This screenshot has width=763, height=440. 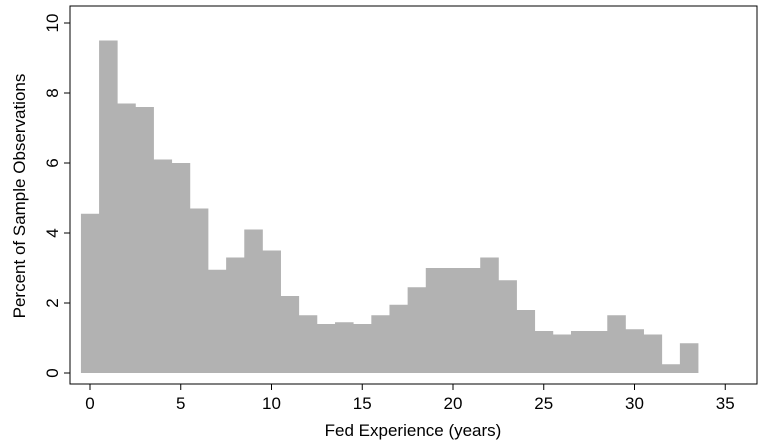 What do you see at coordinates (52, 162) in the screenshot?
I see `y-tick-label: 6` at bounding box center [52, 162].